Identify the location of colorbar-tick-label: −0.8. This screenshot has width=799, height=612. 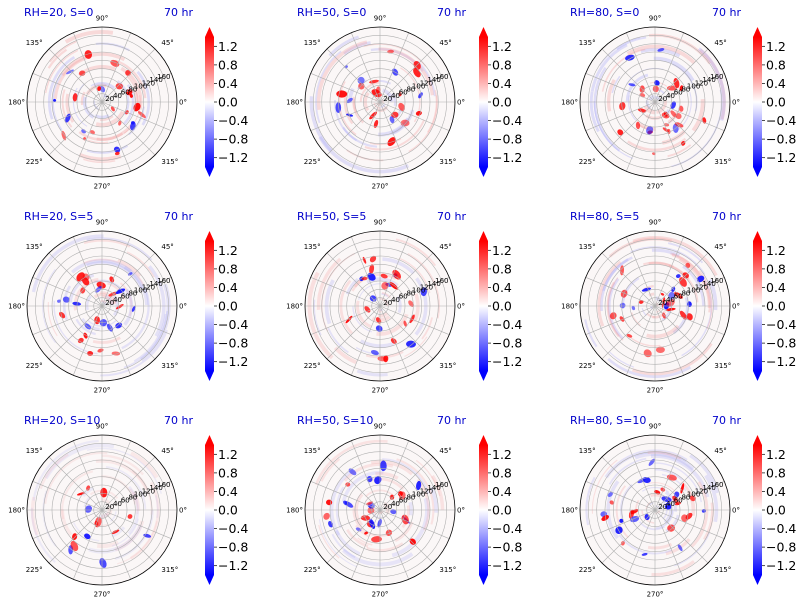
(233, 547).